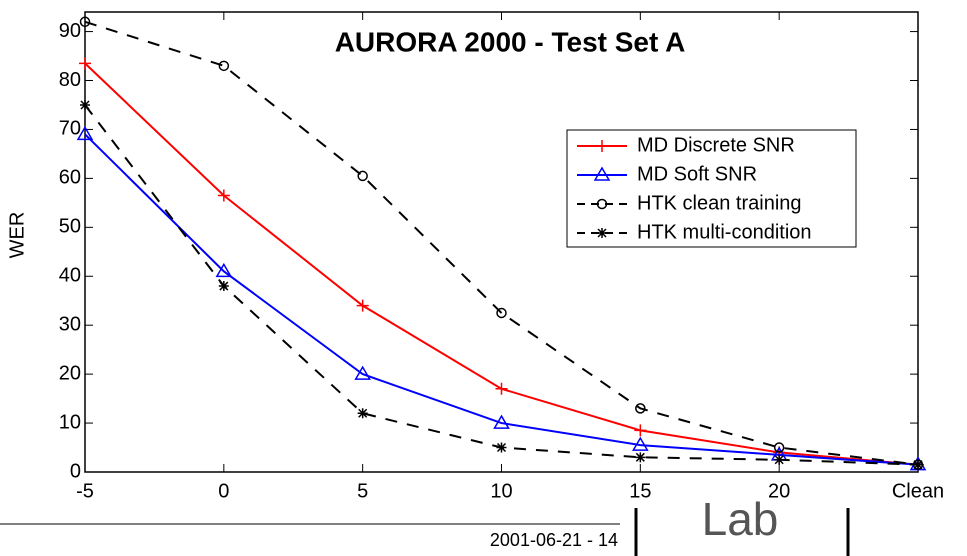 The height and width of the screenshot is (556, 967). I want to click on y-tick-label: 70, so click(70, 129).